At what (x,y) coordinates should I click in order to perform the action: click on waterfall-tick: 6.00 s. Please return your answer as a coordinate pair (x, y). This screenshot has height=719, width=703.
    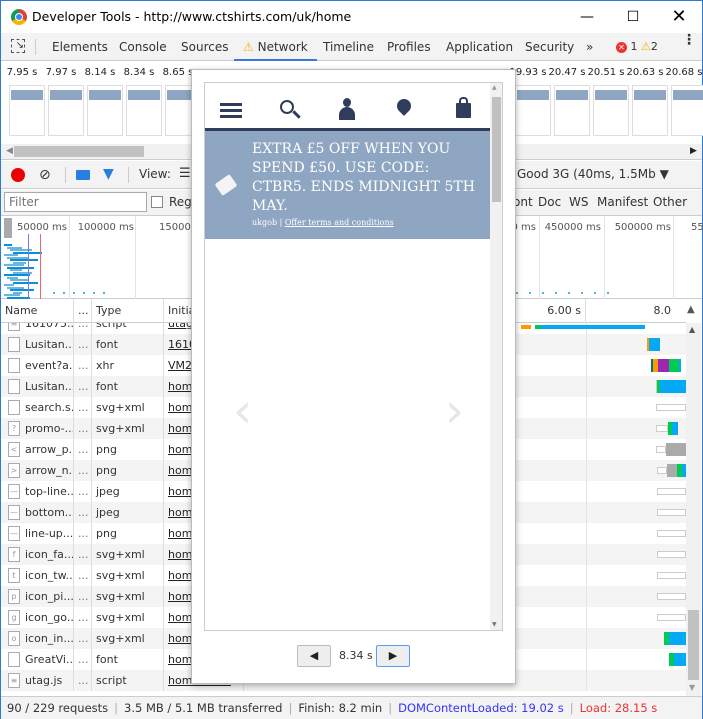
    Looking at the image, I should click on (551, 311).